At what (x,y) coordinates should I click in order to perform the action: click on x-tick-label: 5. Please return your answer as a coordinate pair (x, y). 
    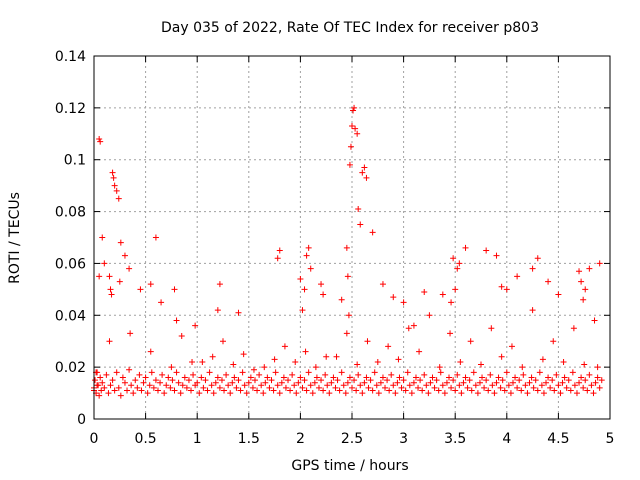
    Looking at the image, I should click on (610, 439).